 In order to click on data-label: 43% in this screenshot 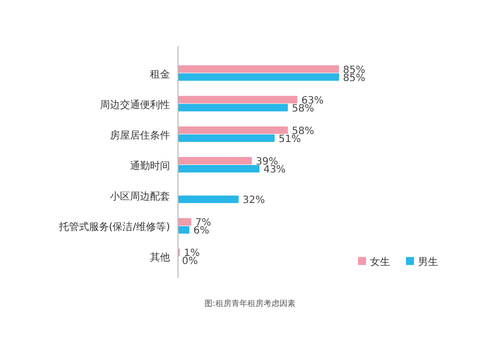, I will do `click(274, 170)`.